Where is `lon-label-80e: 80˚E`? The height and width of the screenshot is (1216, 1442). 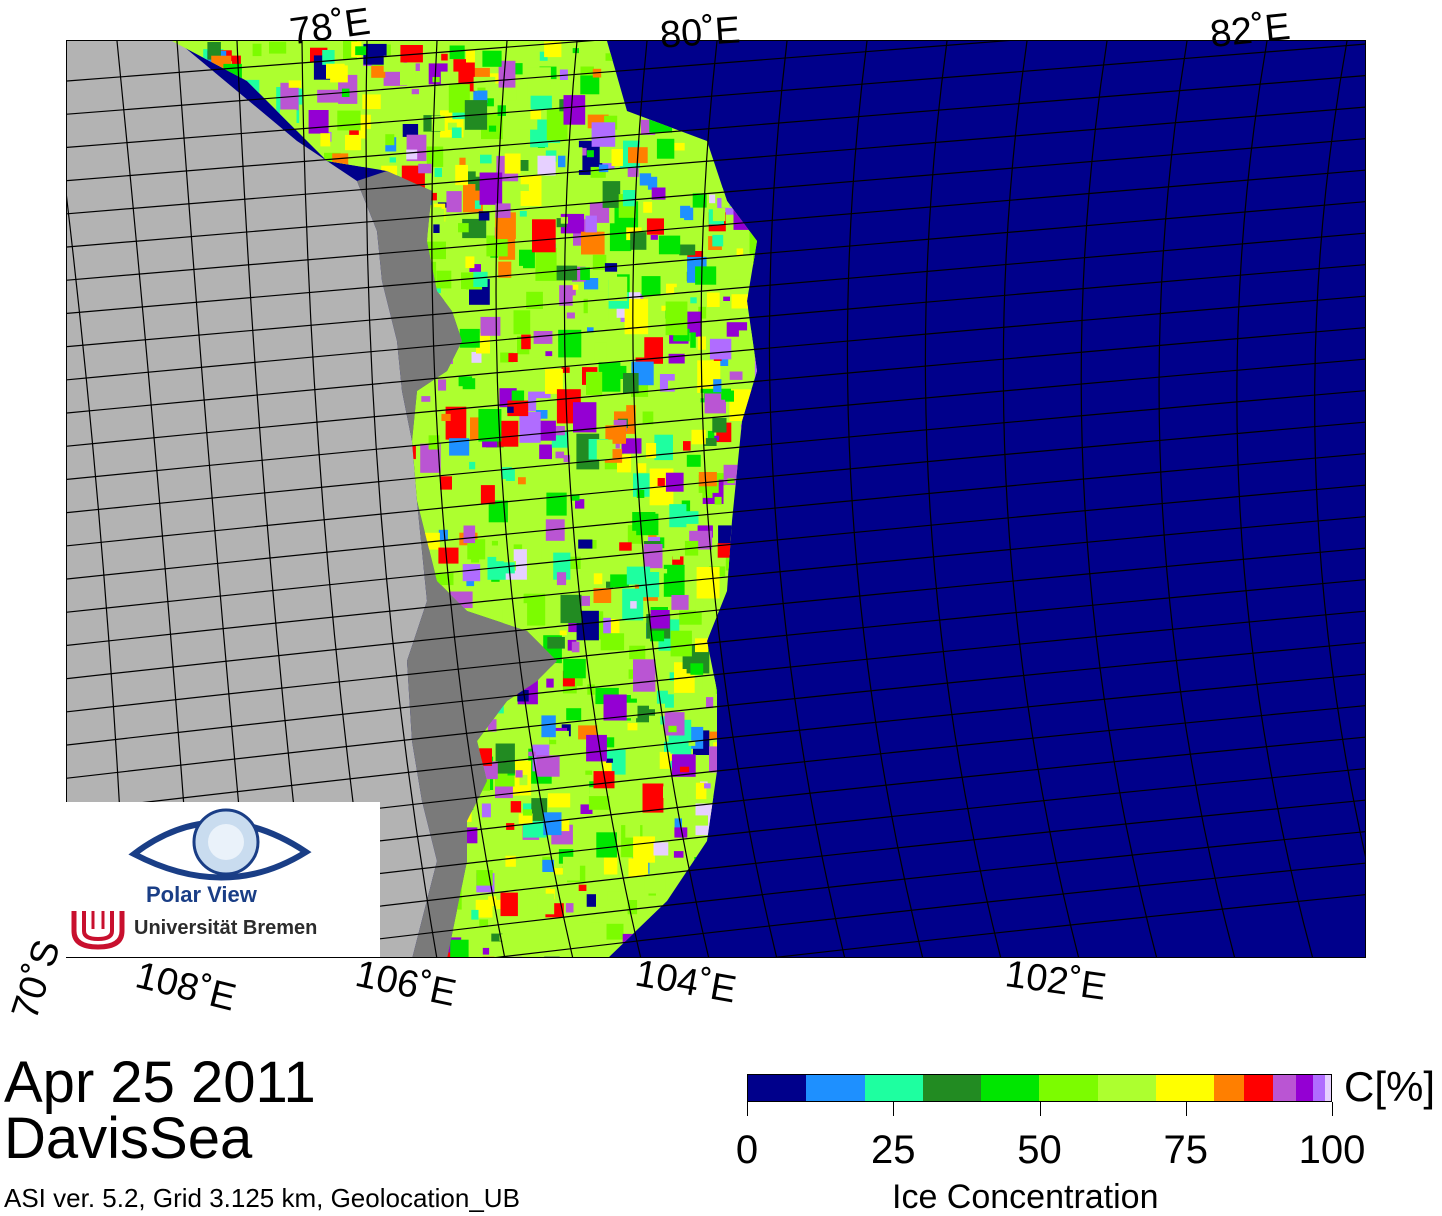 lon-label-80e: 80˚E is located at coordinates (700, 33).